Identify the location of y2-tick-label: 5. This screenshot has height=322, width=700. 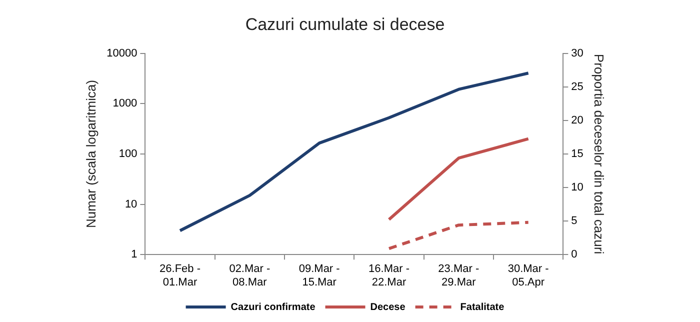
(574, 221).